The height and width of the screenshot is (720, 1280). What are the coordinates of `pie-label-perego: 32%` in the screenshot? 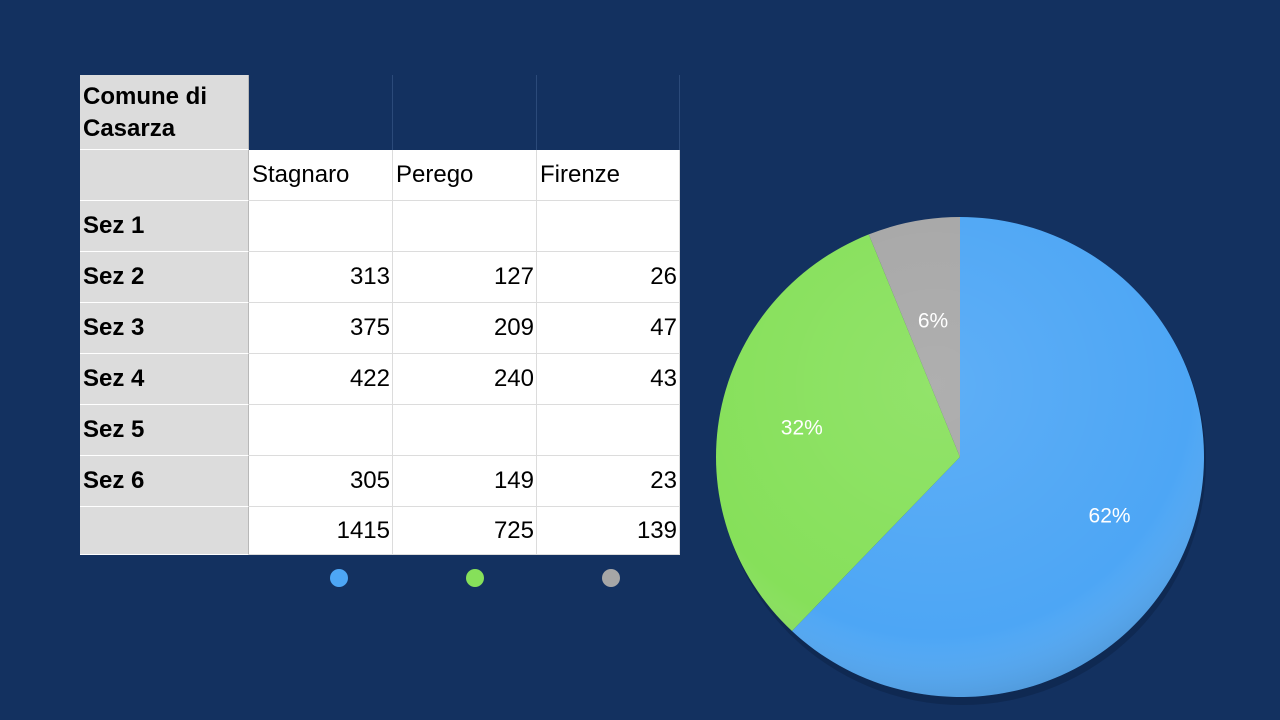 It's located at (802, 427).